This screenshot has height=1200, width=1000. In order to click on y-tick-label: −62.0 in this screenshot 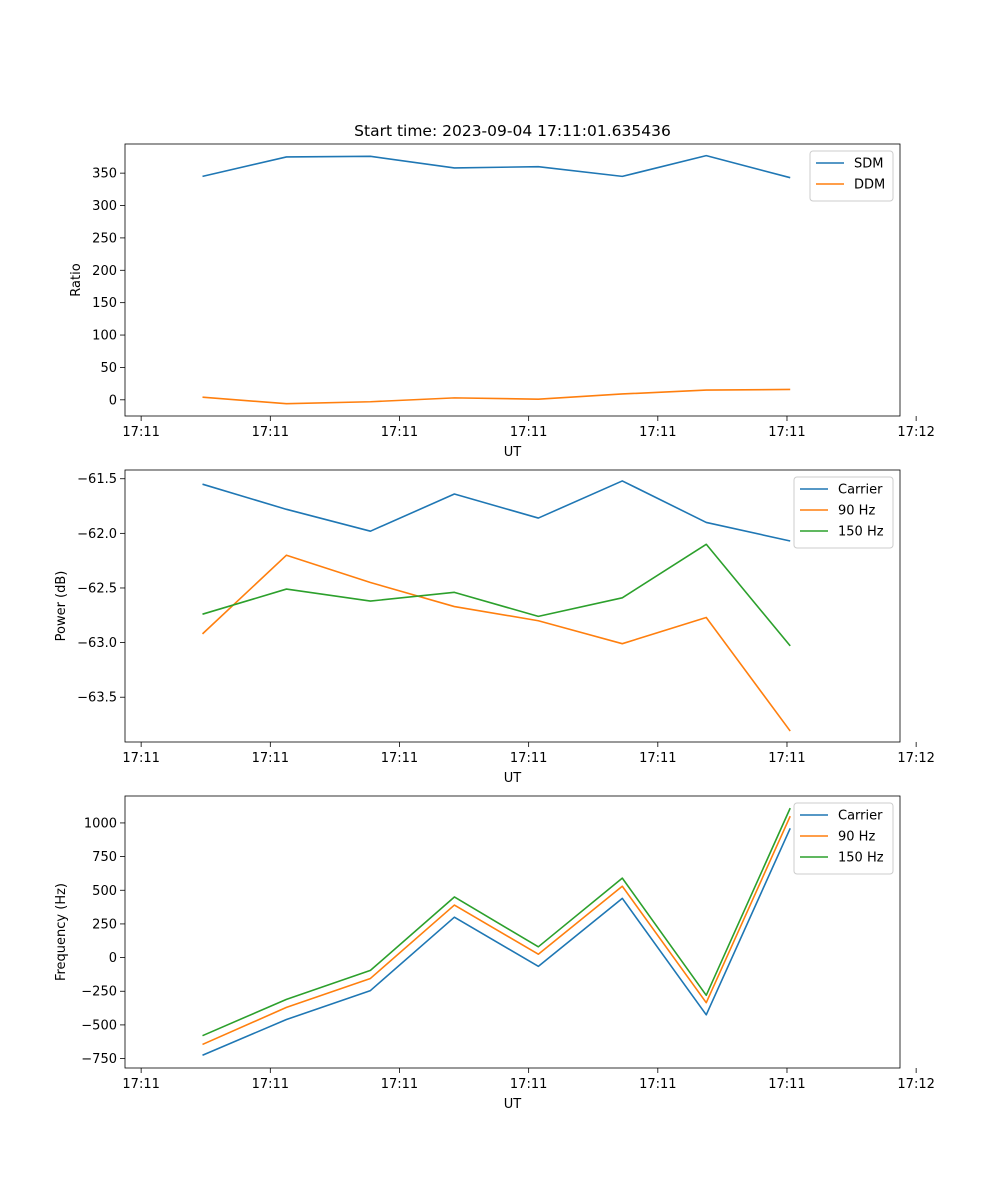, I will do `click(97, 534)`.